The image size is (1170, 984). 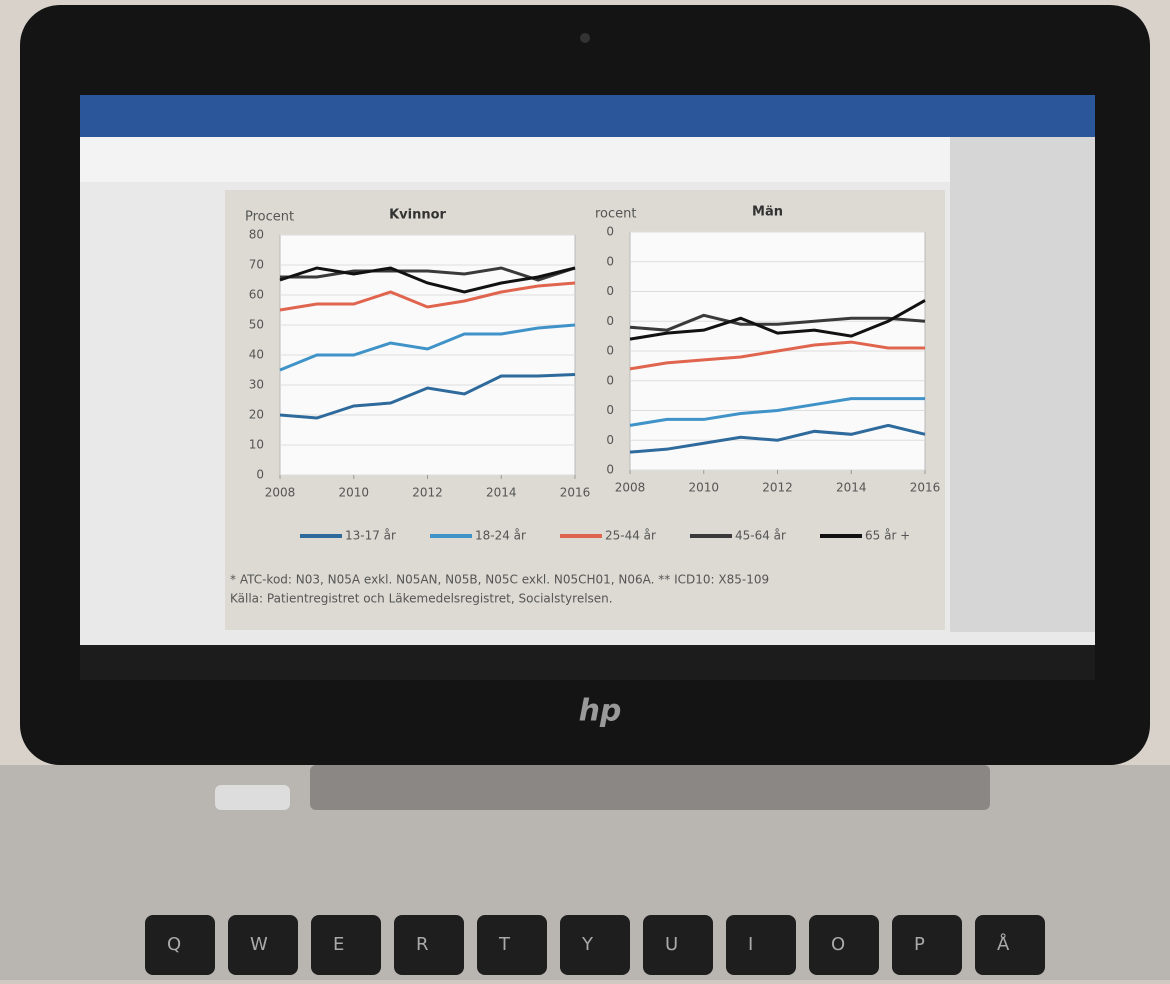 What do you see at coordinates (504, 944) in the screenshot?
I see `key-label: T` at bounding box center [504, 944].